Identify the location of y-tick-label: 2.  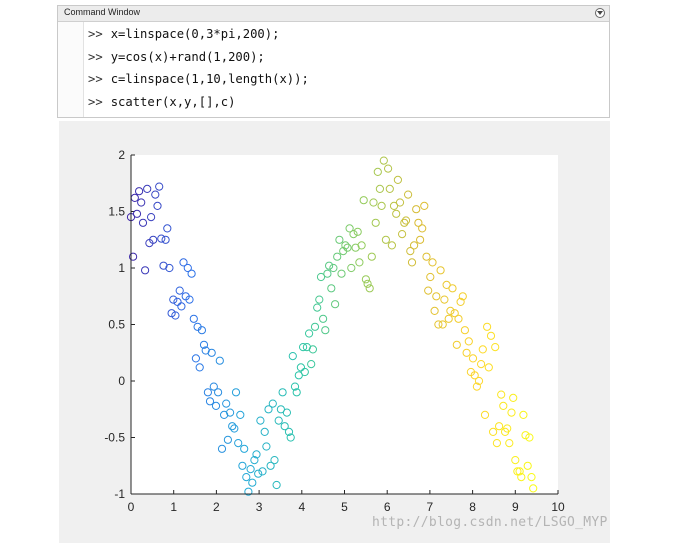
(121, 155).